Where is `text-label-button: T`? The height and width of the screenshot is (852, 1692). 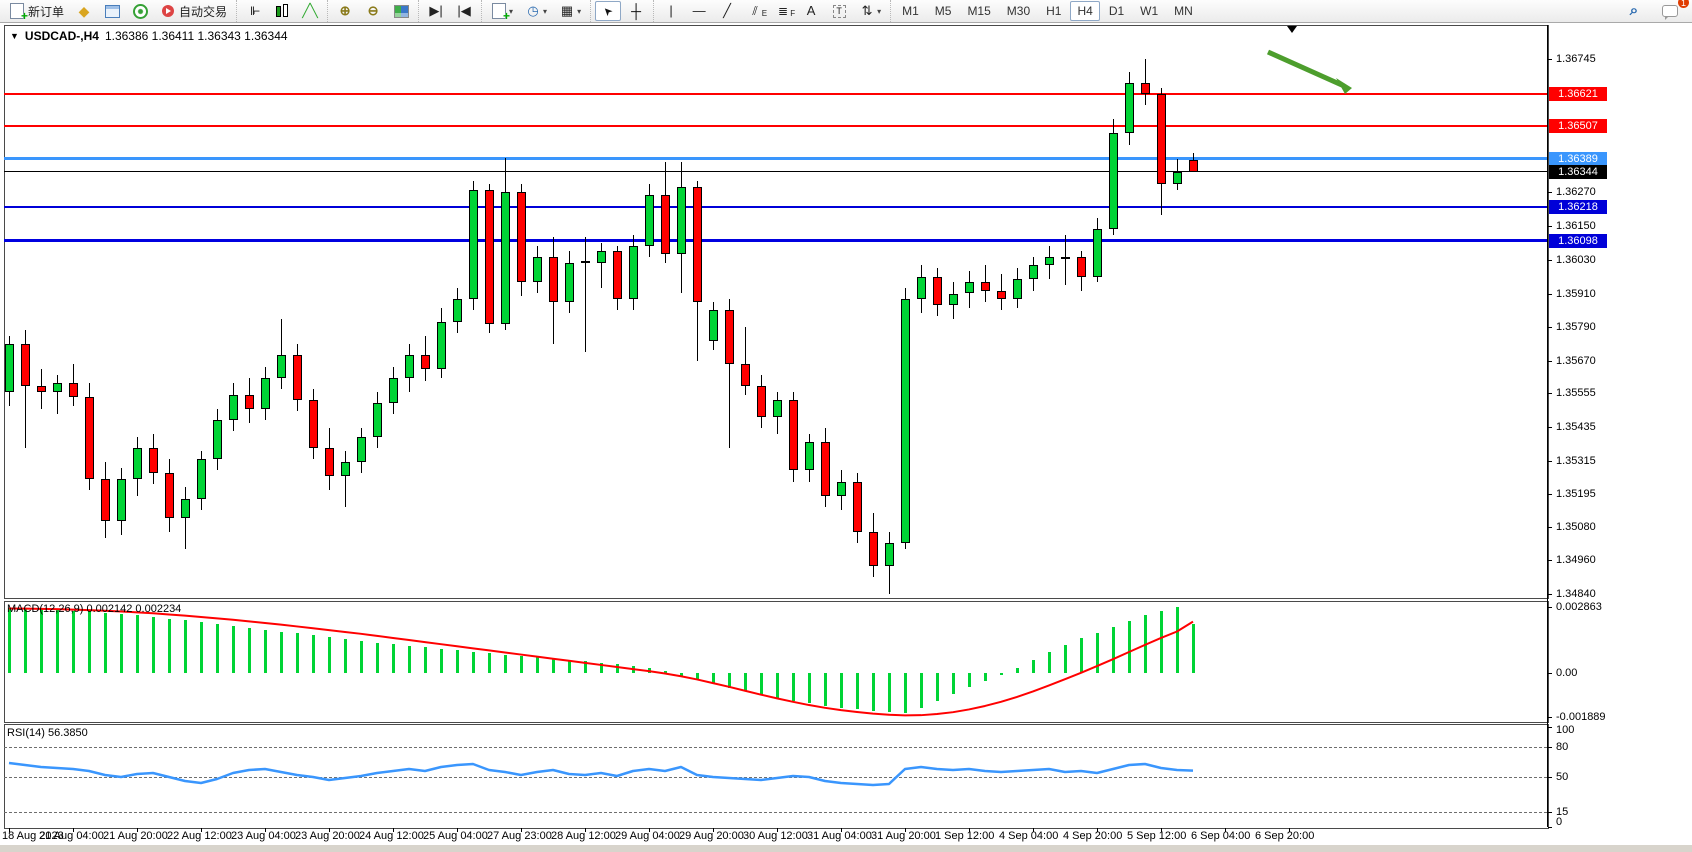
text-label-button: T is located at coordinates (839, 11).